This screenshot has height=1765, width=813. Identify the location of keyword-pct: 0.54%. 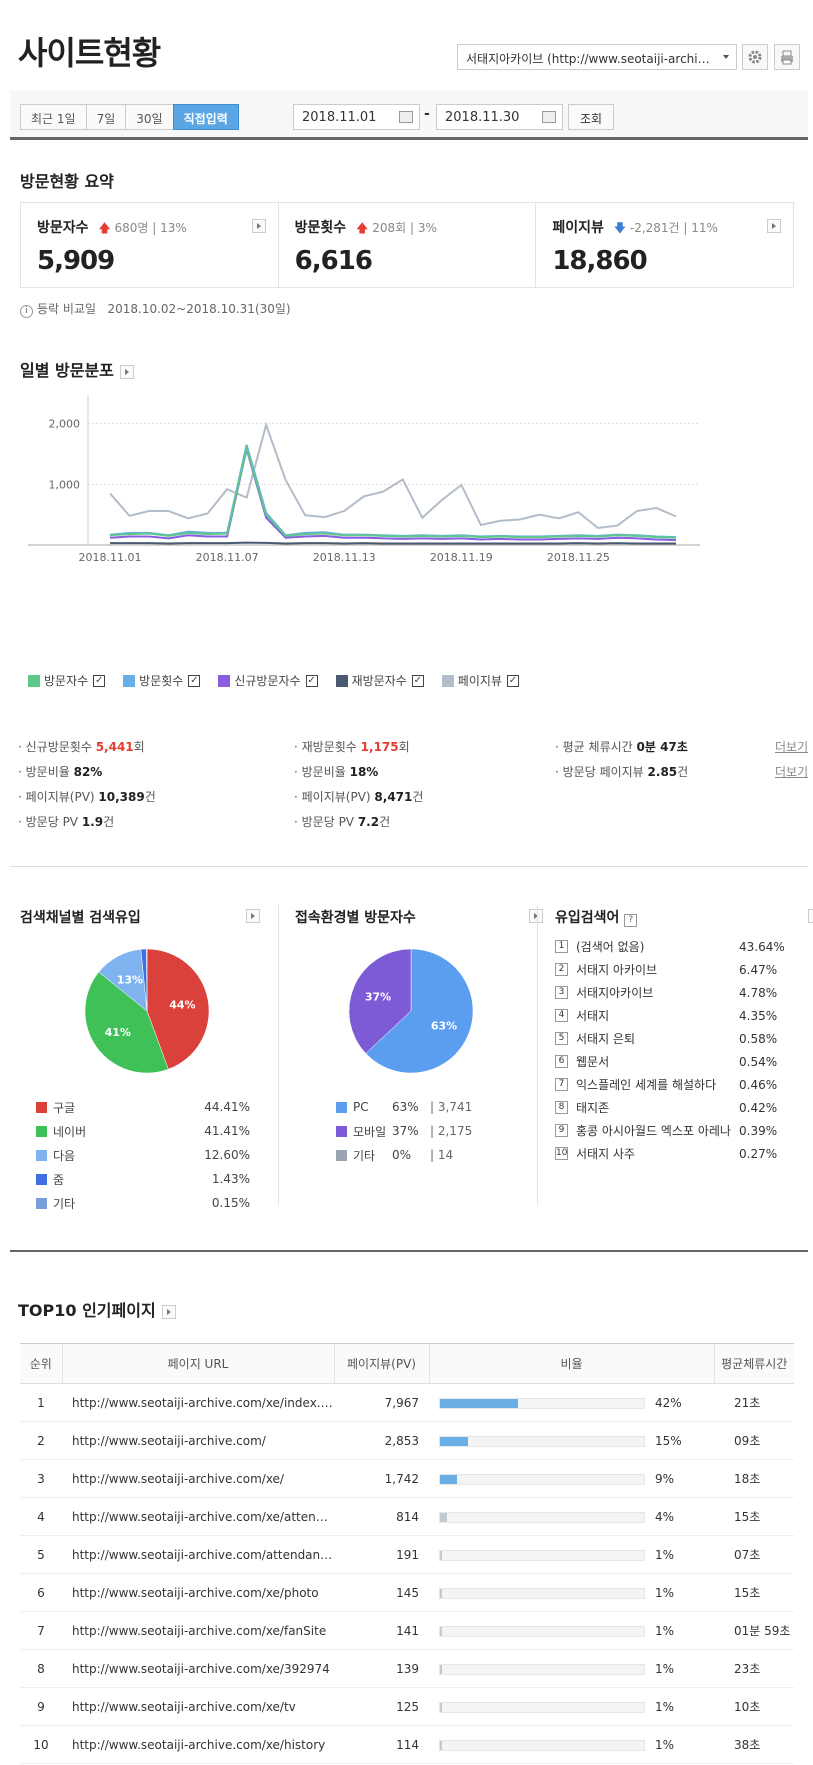
(758, 1061).